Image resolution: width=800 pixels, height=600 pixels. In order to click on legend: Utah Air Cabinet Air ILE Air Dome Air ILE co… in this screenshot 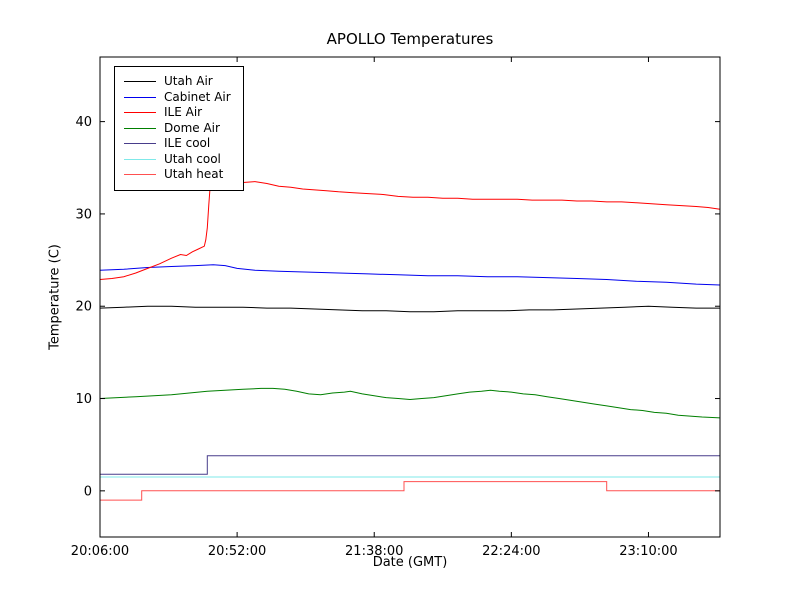, I will do `click(179, 128)`.